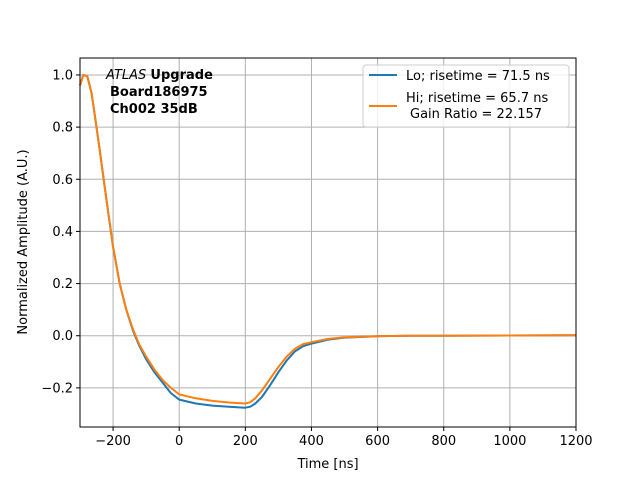  I want to click on y-axis-label: Normalized Amplitude (A.U.), so click(23, 241).